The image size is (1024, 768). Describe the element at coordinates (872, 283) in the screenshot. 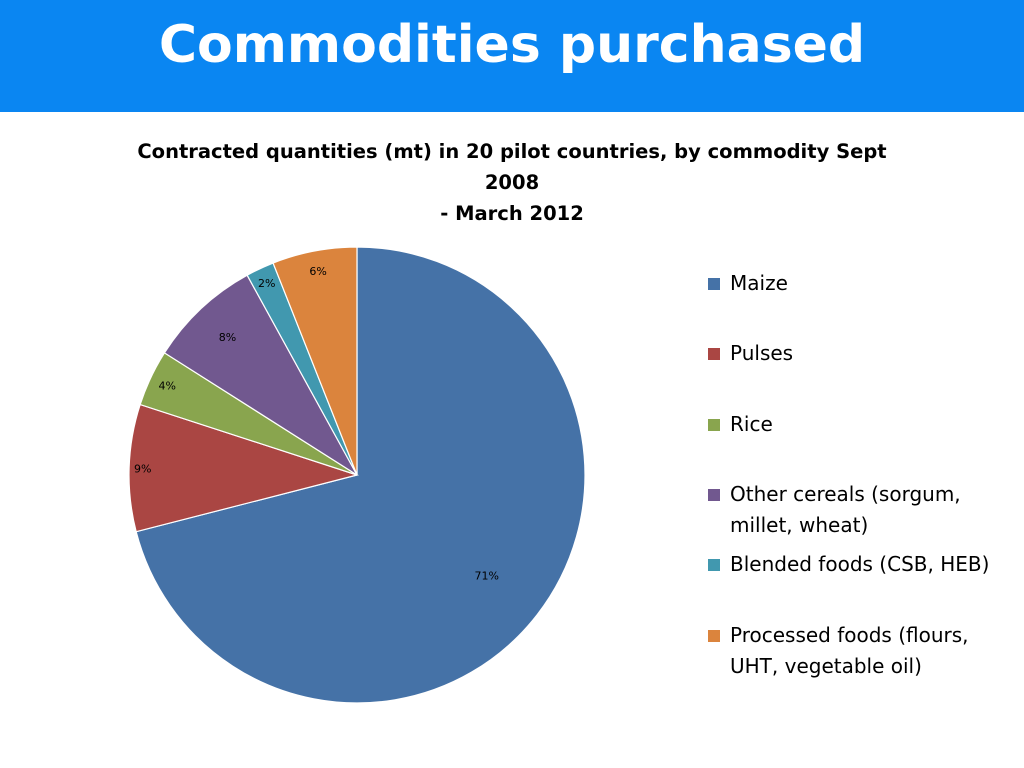

I see `legend-label: Maize` at that location.